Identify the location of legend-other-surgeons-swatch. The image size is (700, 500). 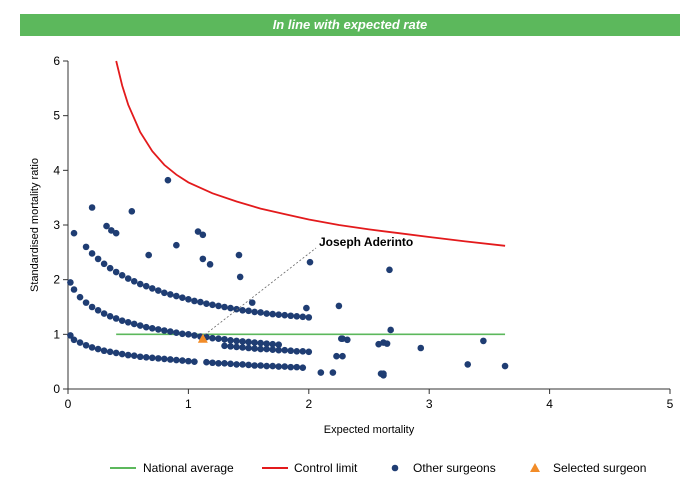
(395, 468).